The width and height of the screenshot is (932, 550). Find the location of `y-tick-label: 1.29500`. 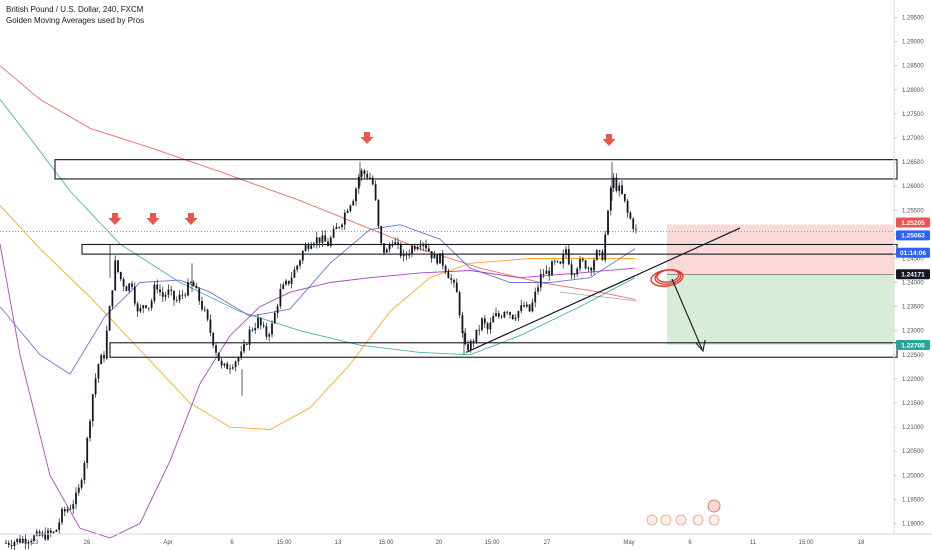

y-tick-label: 1.29500 is located at coordinates (913, 19).